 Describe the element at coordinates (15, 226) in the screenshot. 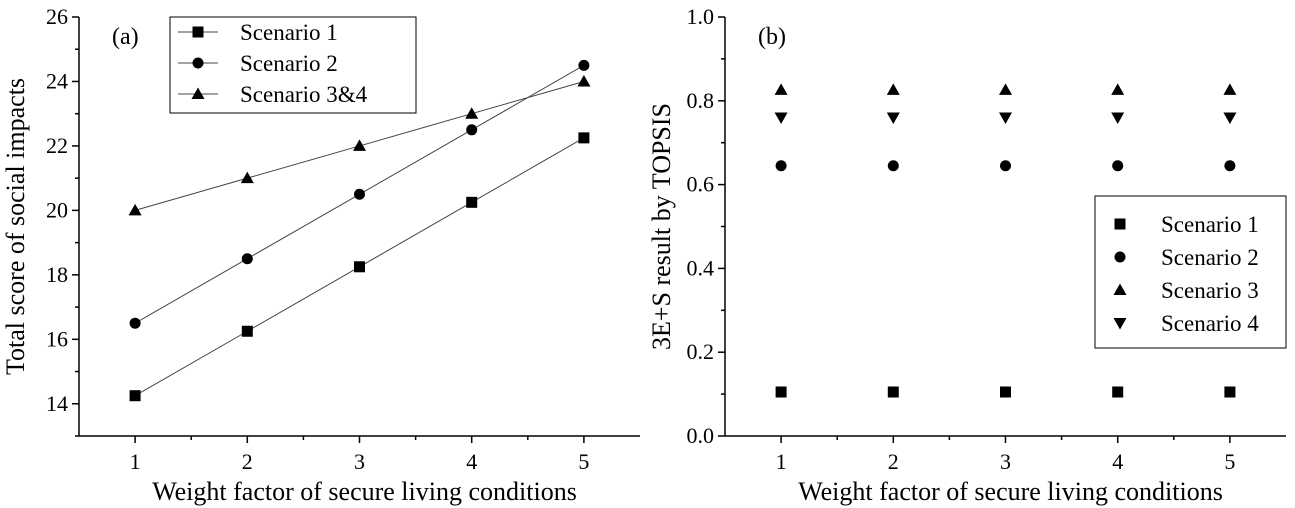

I see `y-axis-label: Total score of social impacts` at that location.